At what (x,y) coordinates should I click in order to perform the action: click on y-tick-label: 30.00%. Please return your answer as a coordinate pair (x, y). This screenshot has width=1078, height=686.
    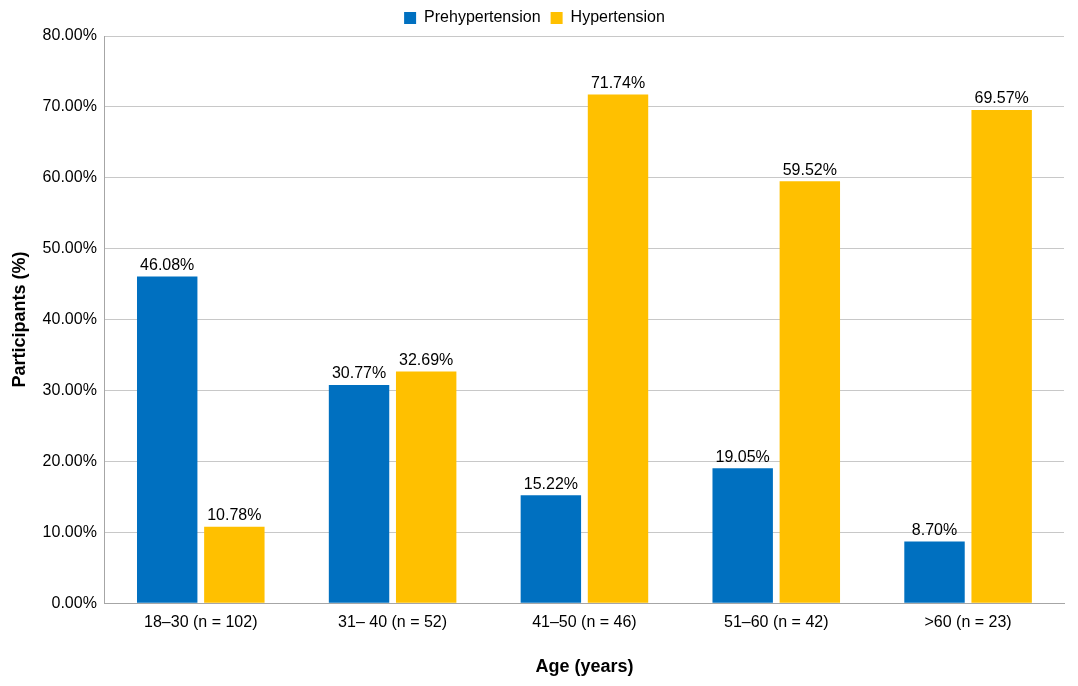
    Looking at the image, I should click on (69, 389).